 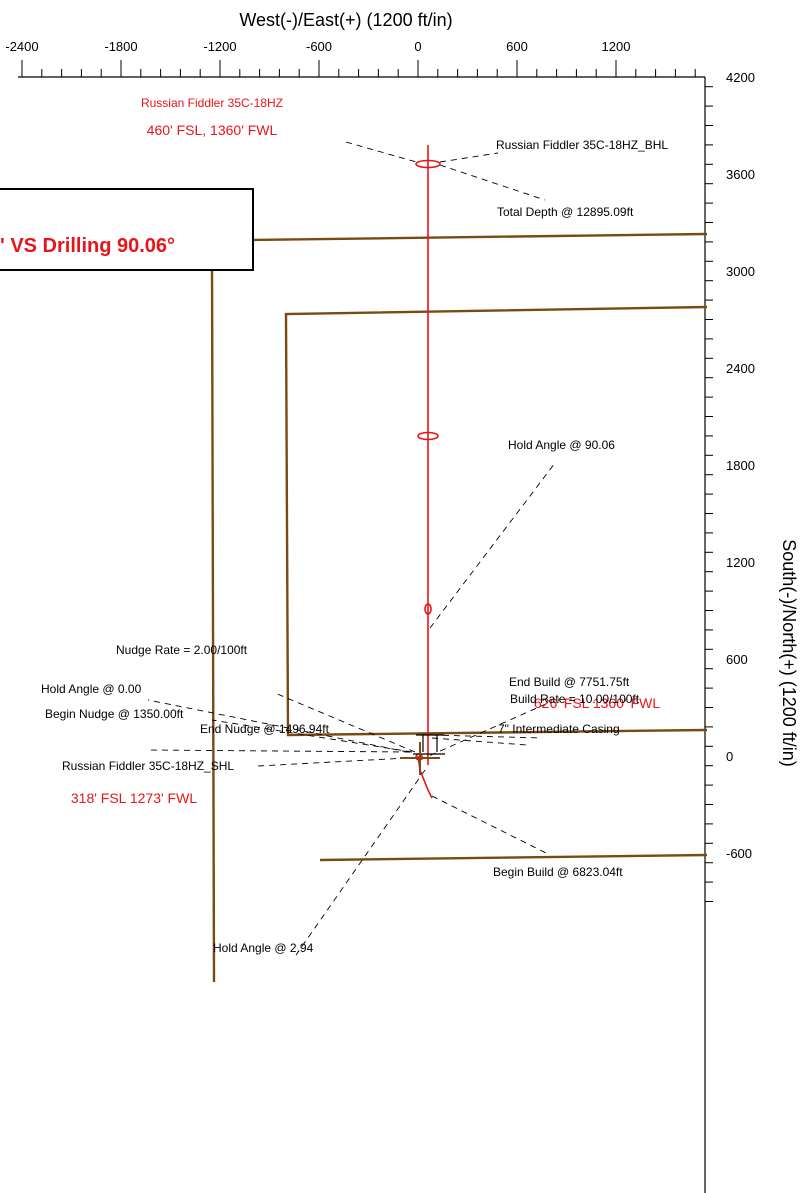 I want to click on y-tick-label: 3600, so click(x=740, y=174).